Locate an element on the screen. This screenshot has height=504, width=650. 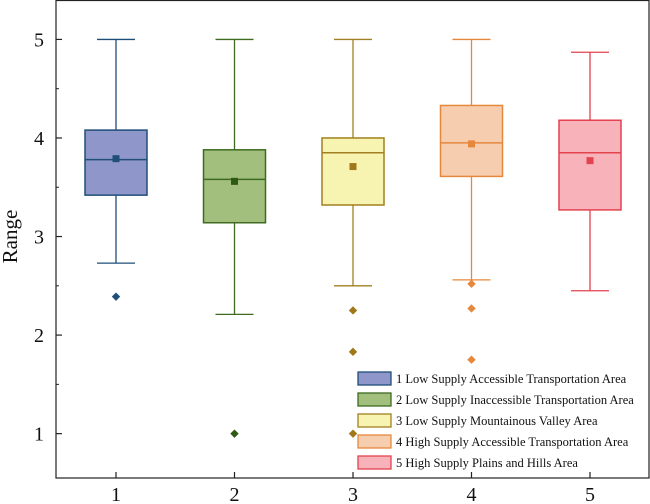
legend-item-5: 5 High Supply Plains and Hills Area is located at coordinates (467, 462).